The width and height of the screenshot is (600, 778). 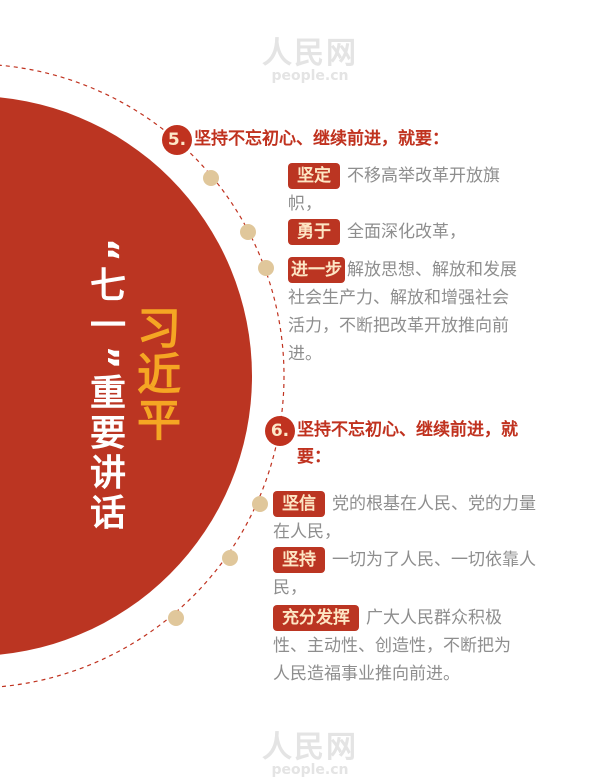 What do you see at coordinates (314, 176) in the screenshot?
I see `item-tag: 坚定` at bounding box center [314, 176].